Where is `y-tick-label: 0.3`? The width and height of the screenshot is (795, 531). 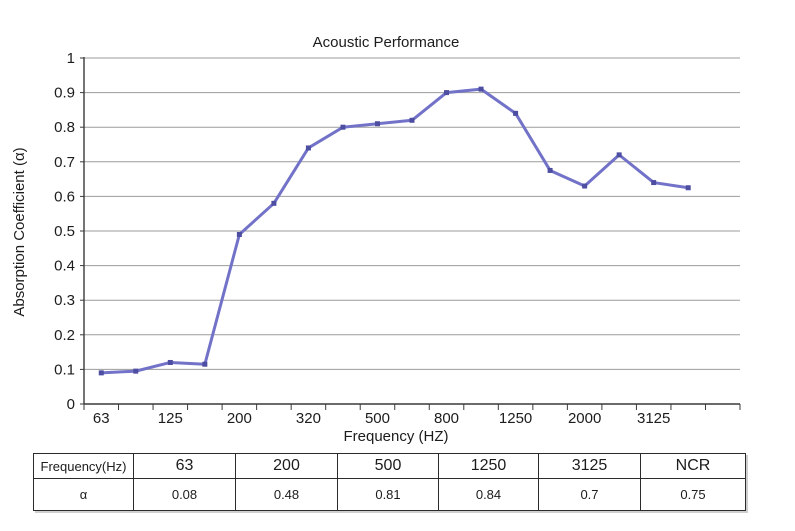 y-tick-label: 0.3 is located at coordinates (64, 300).